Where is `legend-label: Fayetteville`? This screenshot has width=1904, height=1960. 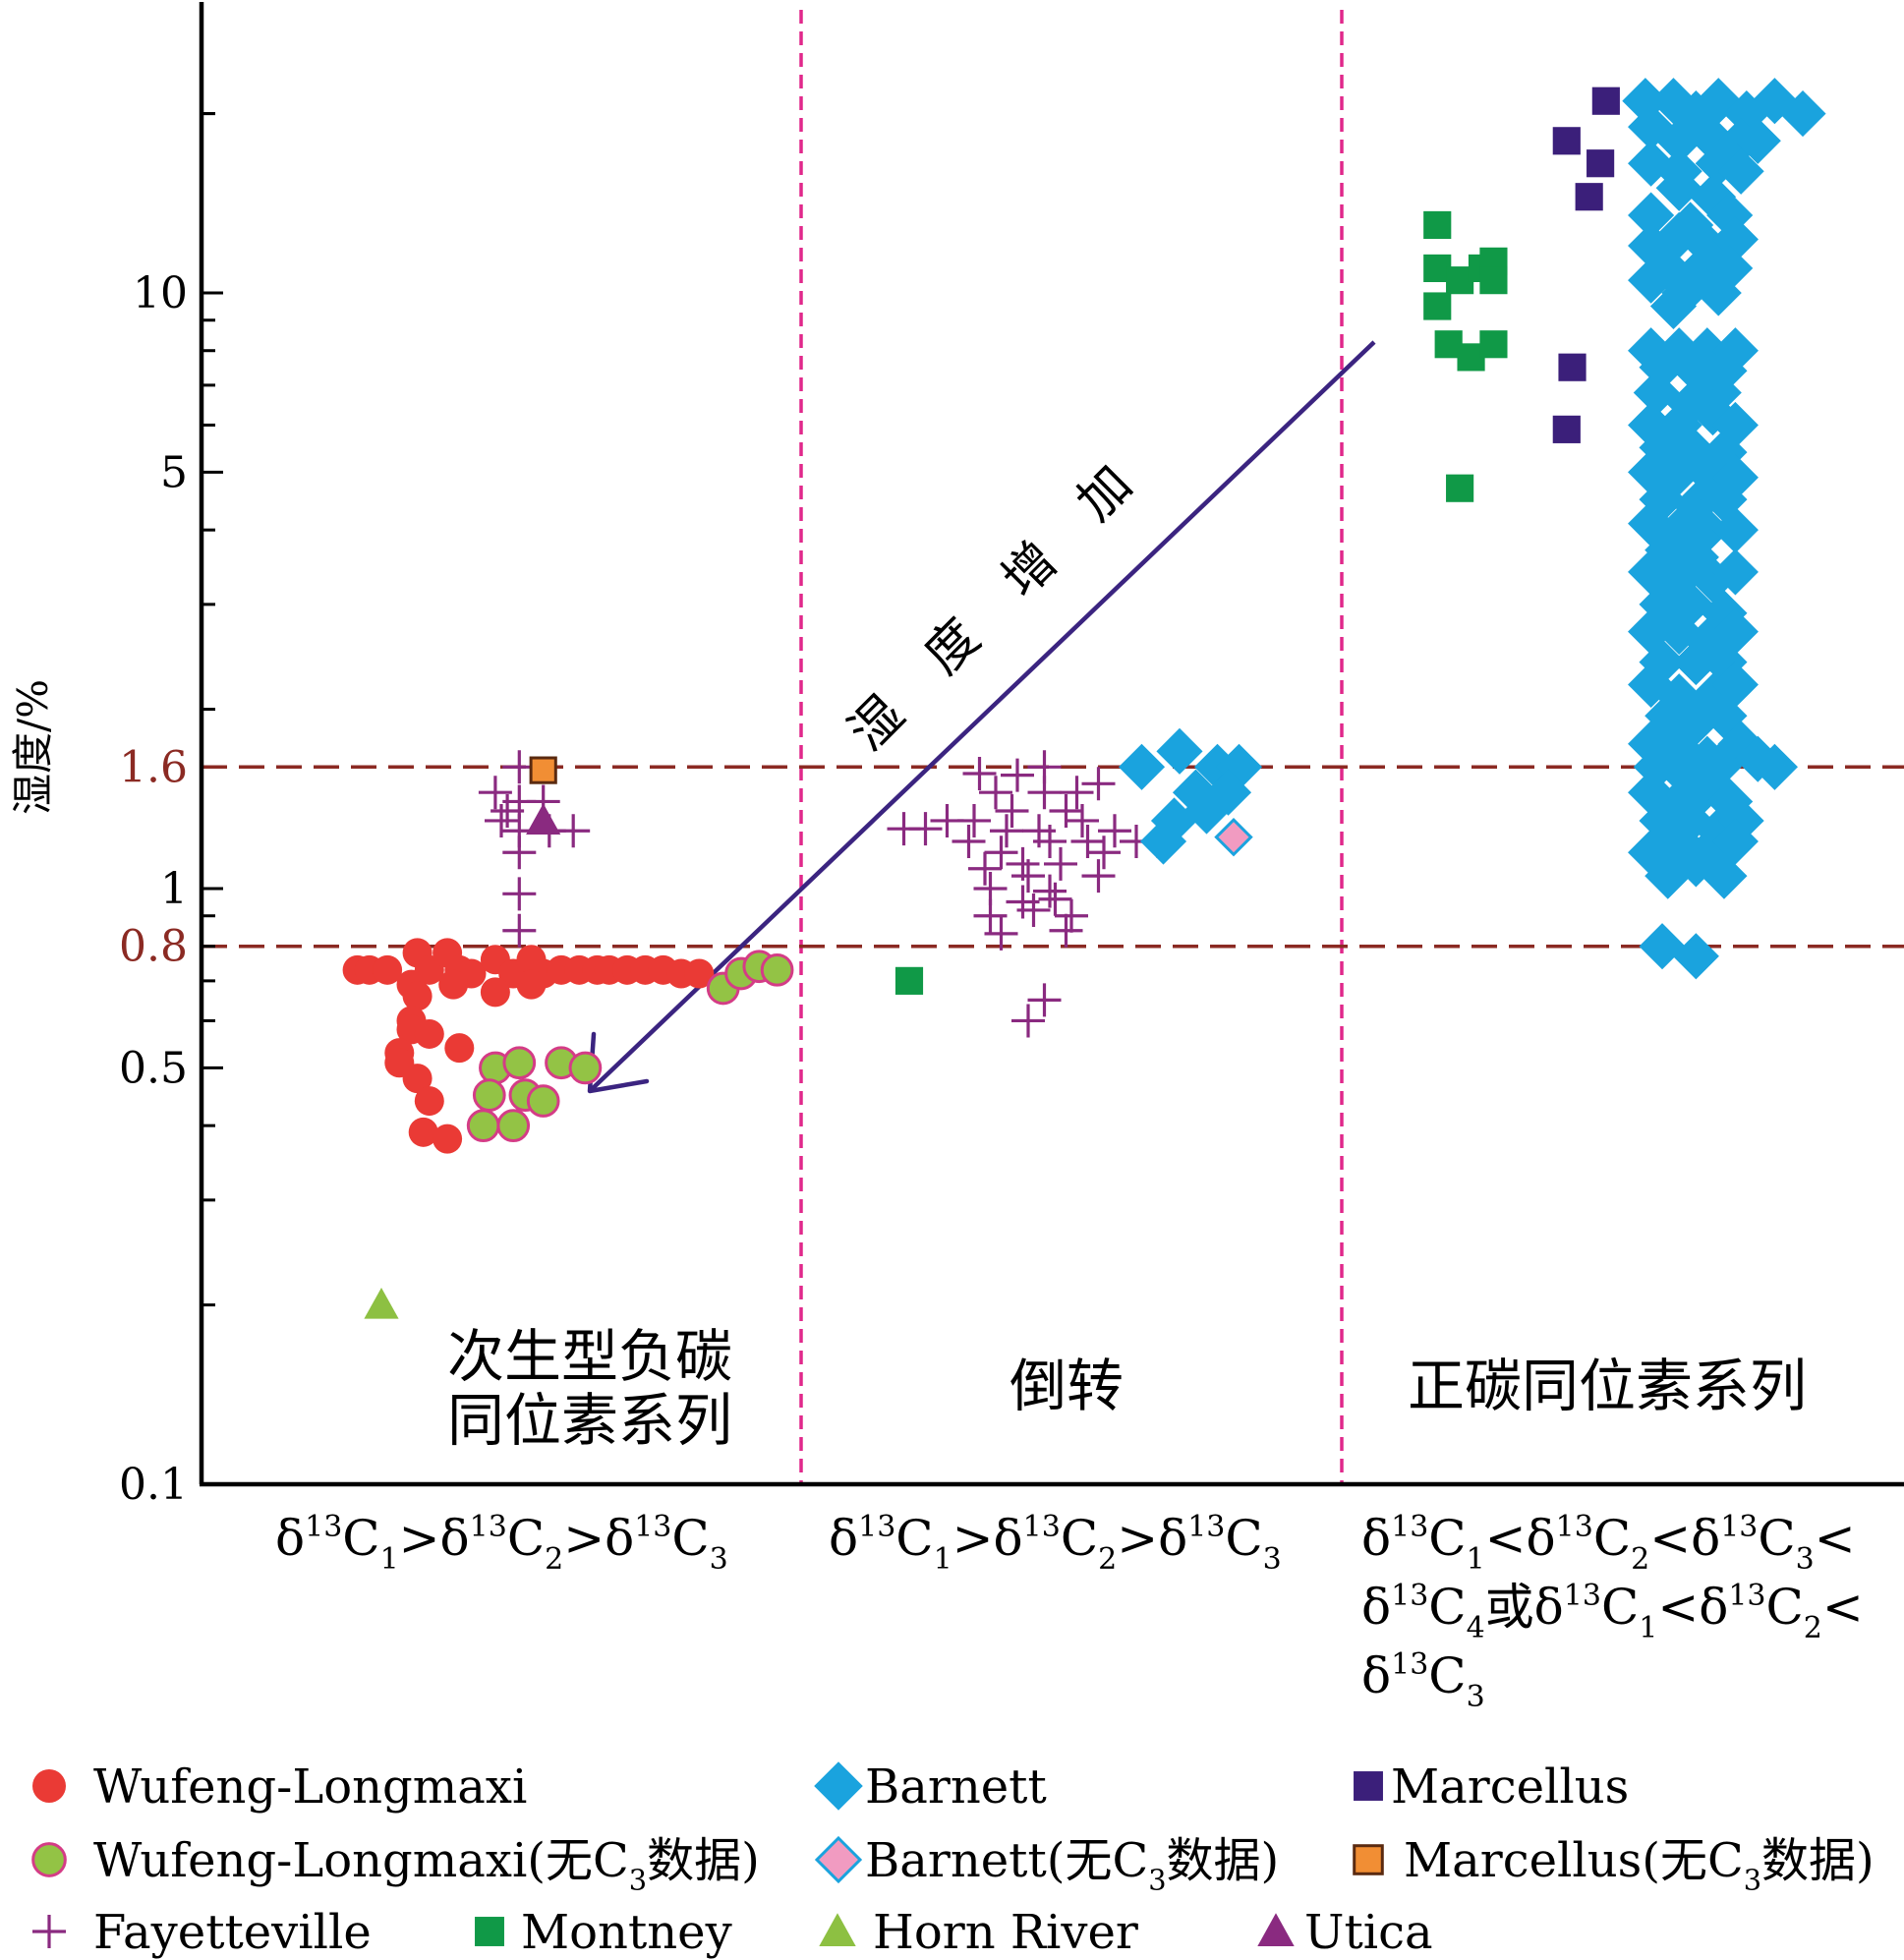 legend-label: Fayetteville is located at coordinates (232, 1933).